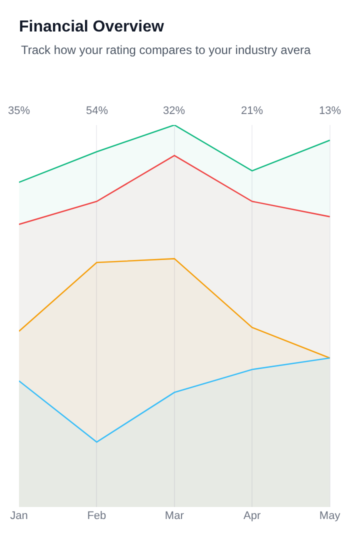 The height and width of the screenshot is (533, 350). Describe the element at coordinates (97, 111) in the screenshot. I see `text: 54%` at that location.